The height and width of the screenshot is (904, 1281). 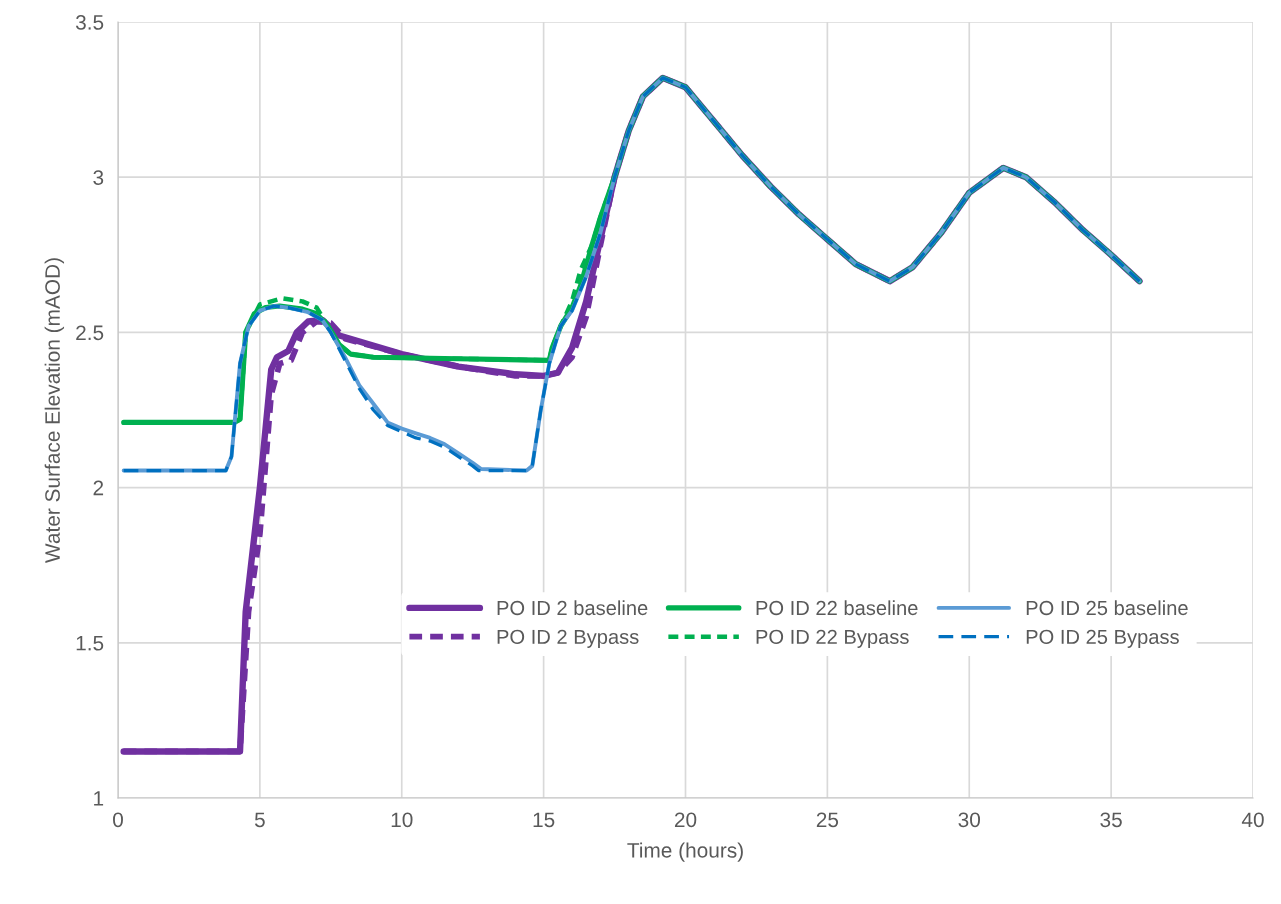 What do you see at coordinates (832, 638) in the screenshot?
I see `legend-label: PO ID 22 Bypass` at bounding box center [832, 638].